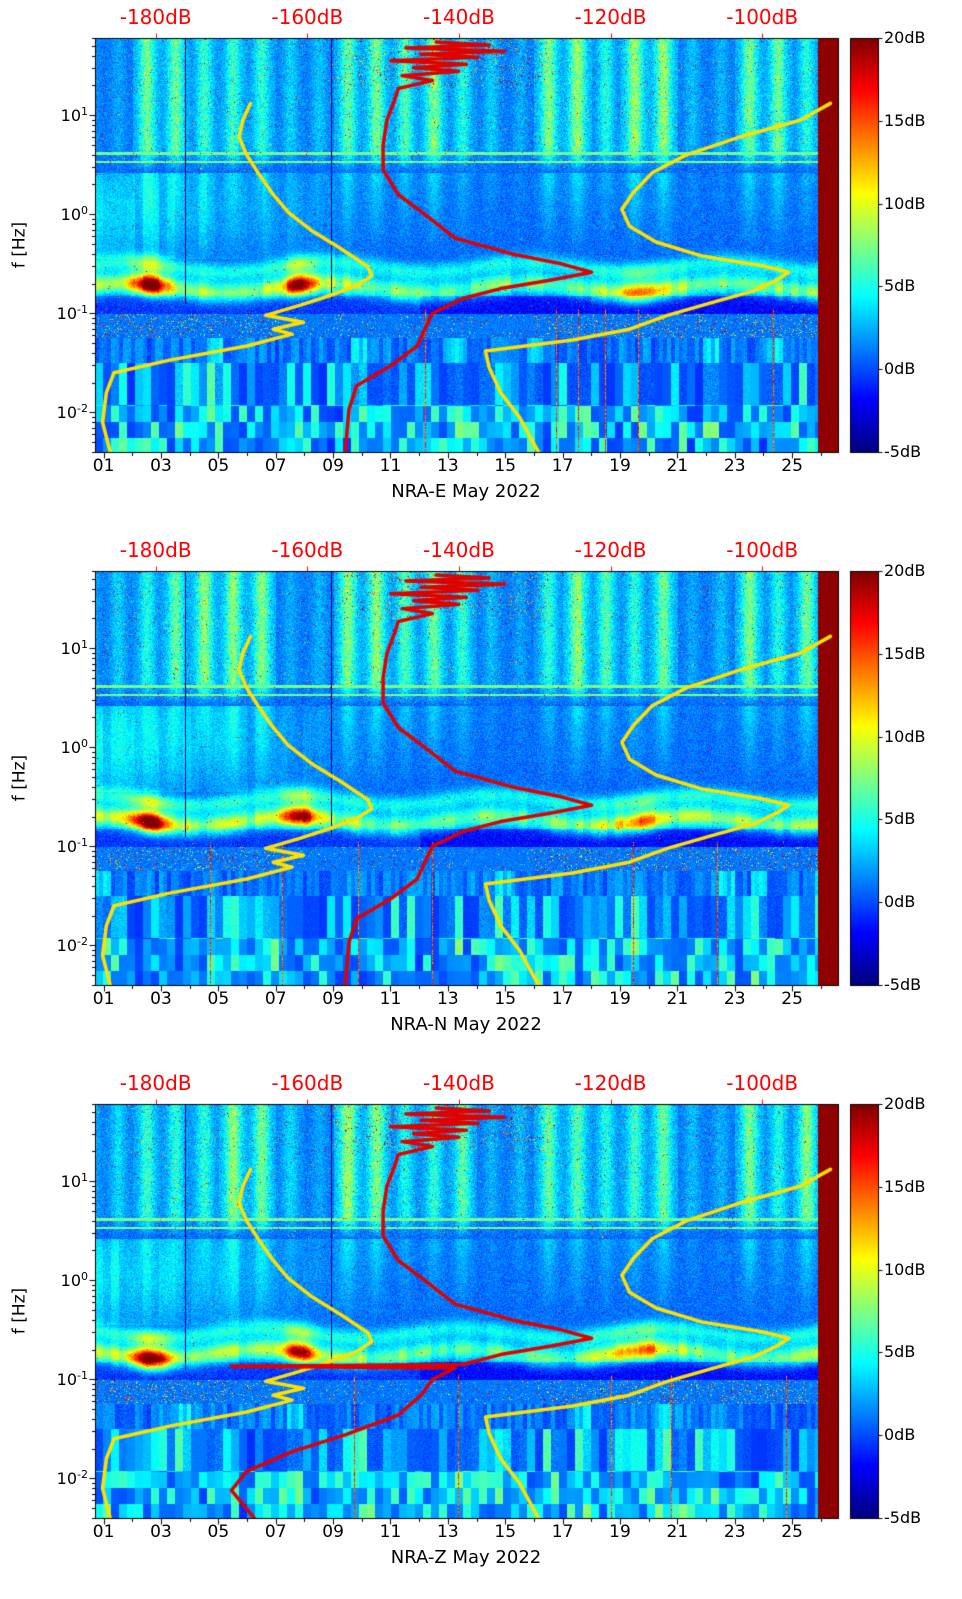 Image resolution: width=962 pixels, height=1599 pixels. I want to click on x-axis-label: NRA-N May 2022, so click(466, 1024).